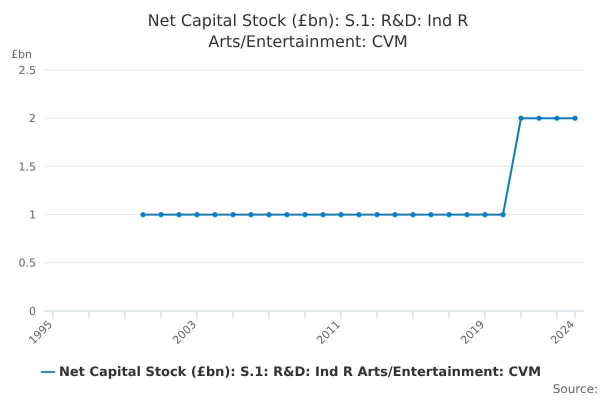 The image size is (600, 400). Describe the element at coordinates (575, 389) in the screenshot. I see `source-note: Source:` at that location.